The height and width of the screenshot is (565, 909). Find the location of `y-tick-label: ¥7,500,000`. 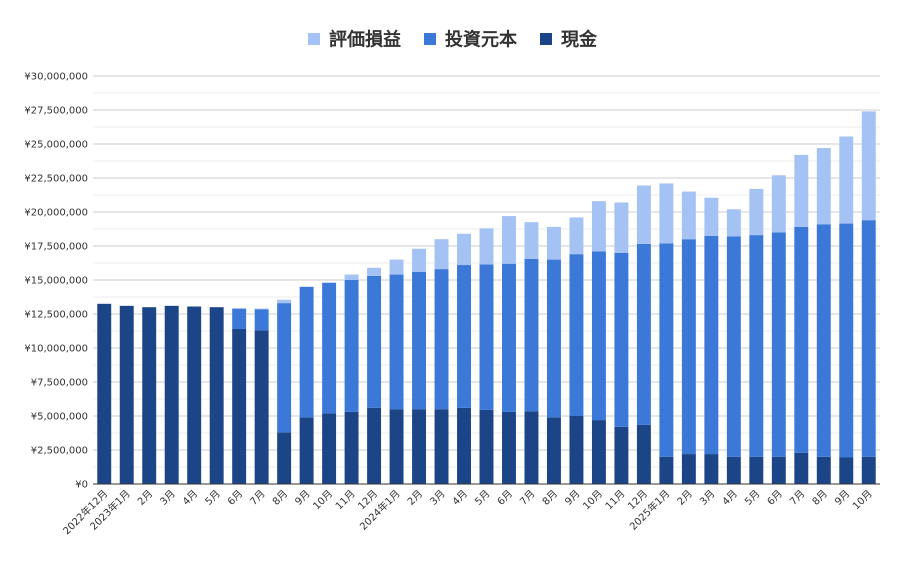

y-tick-label: ¥7,500,000 is located at coordinates (59, 383).